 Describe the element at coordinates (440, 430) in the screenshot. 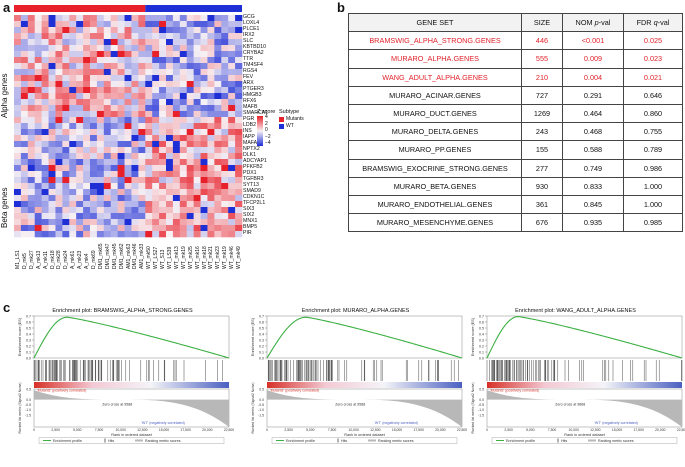

I see `x-tick-label: 20,000` at that location.